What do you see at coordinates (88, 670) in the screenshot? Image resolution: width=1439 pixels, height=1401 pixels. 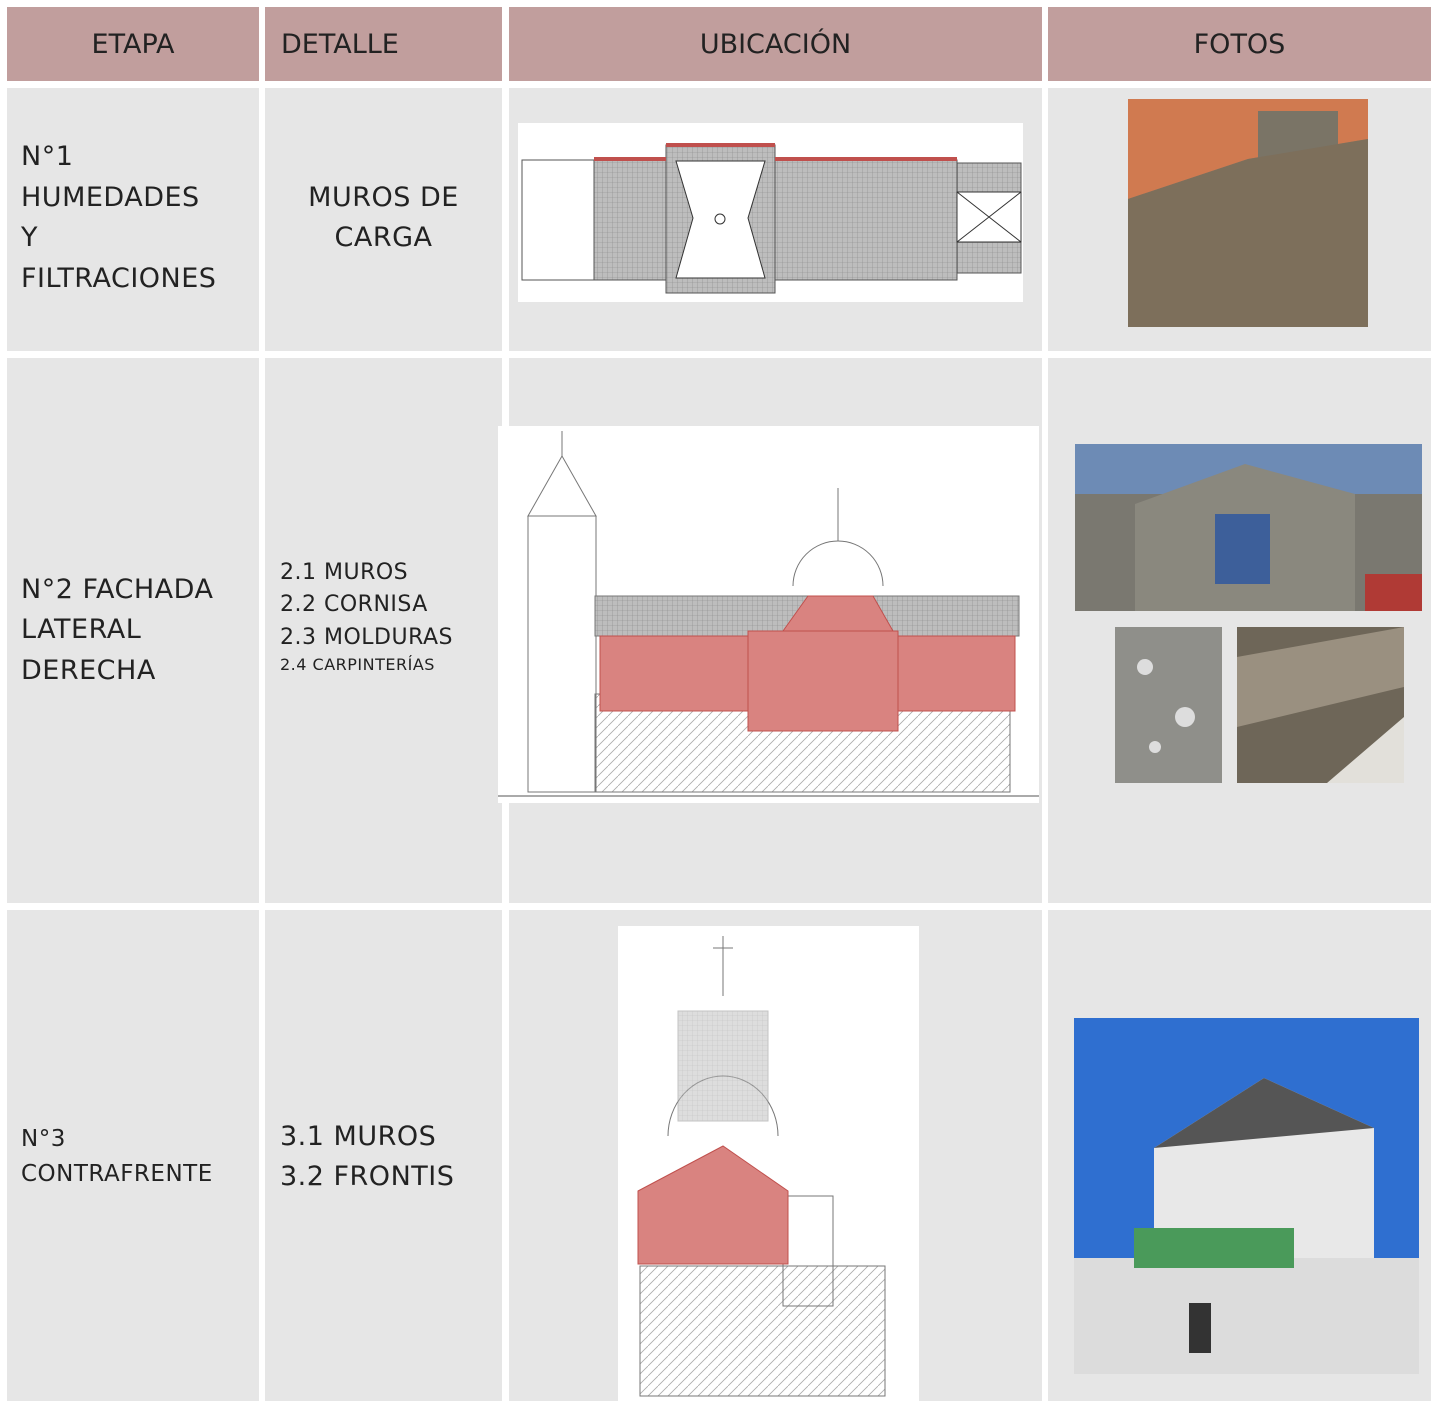 I see `etapa-line: DERECHA` at bounding box center [88, 670].